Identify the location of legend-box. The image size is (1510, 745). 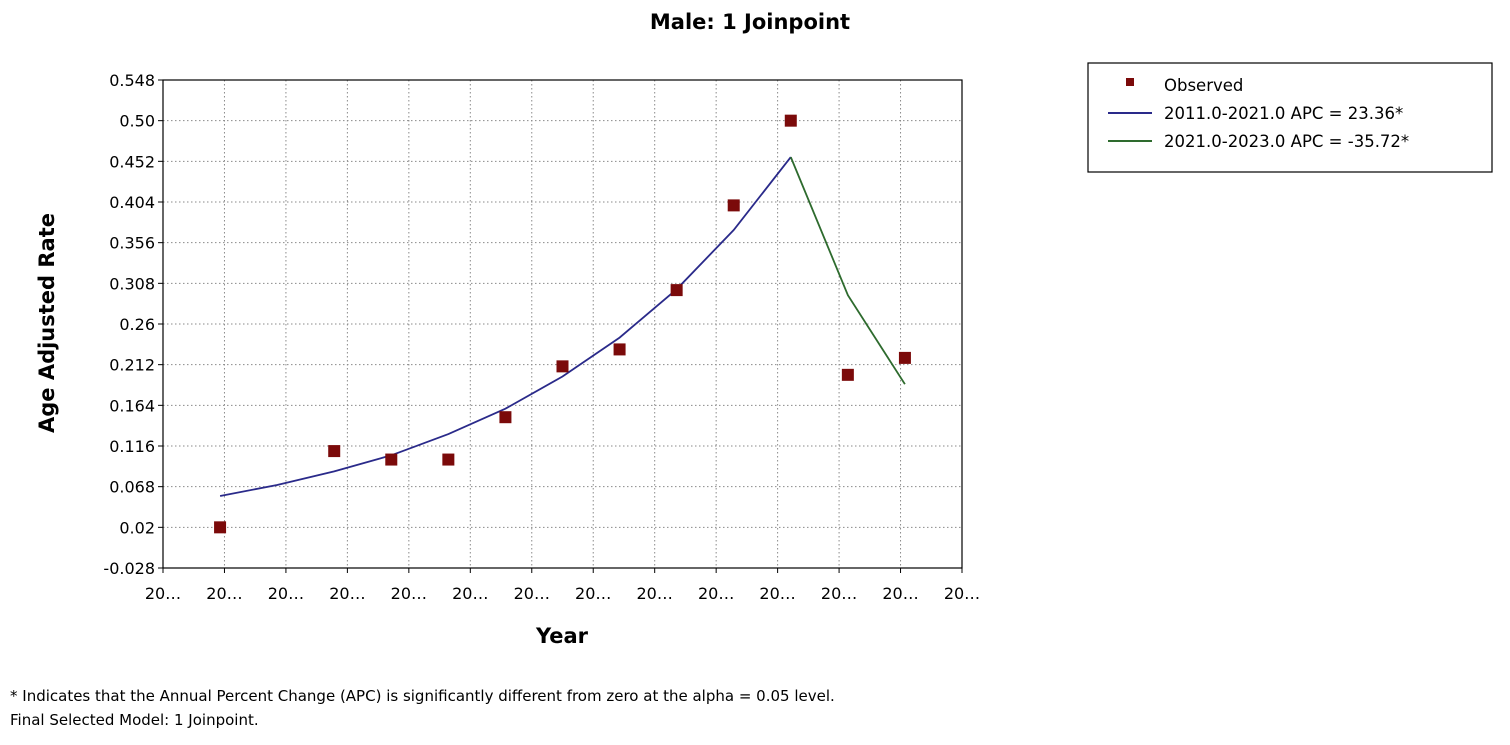
(1290, 117).